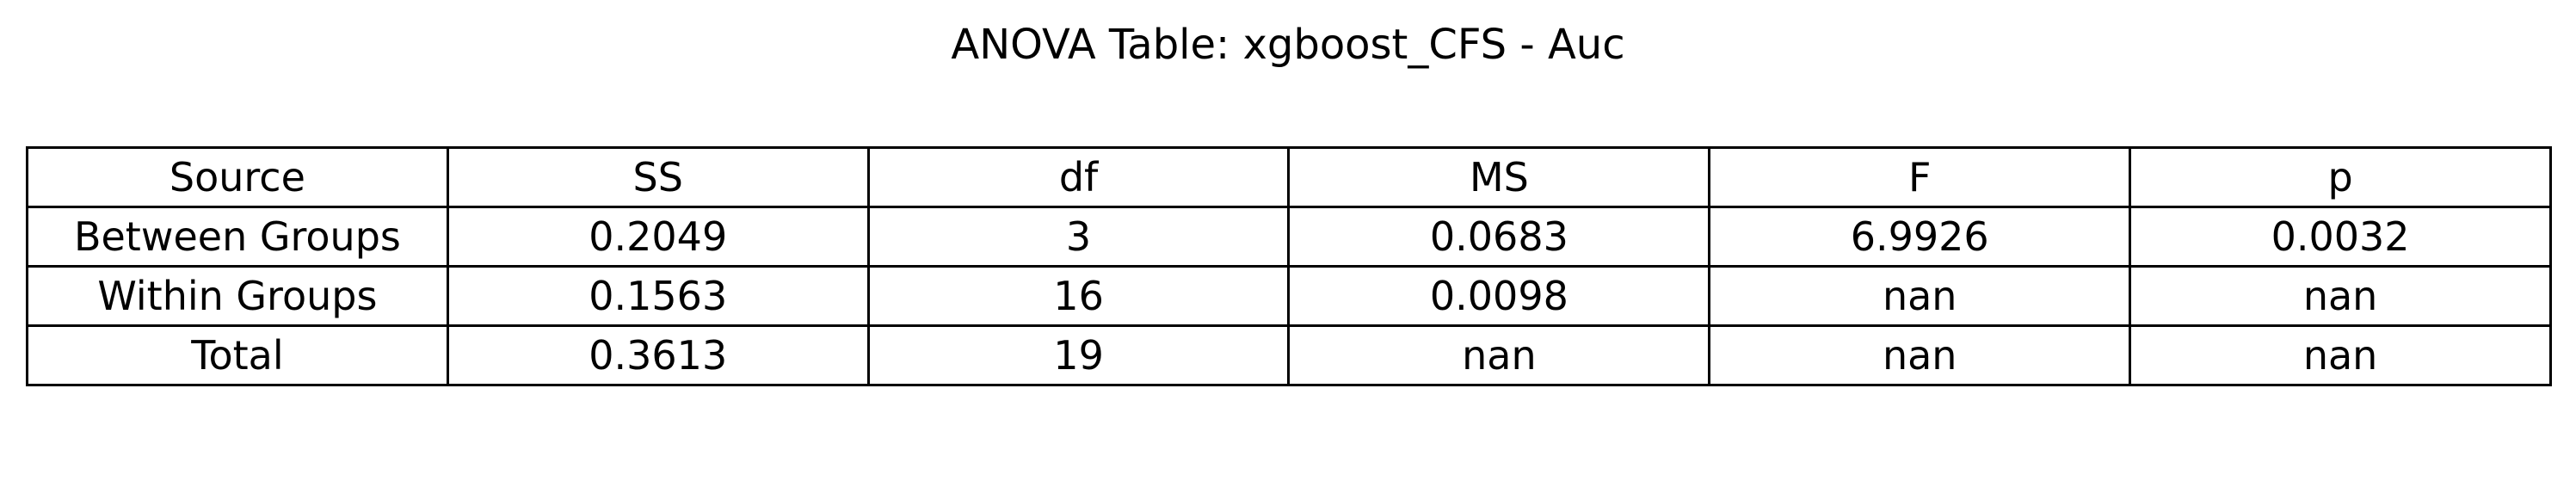  Describe the element at coordinates (658, 237) in the screenshot. I see `table-cell: 0.2049` at that location.